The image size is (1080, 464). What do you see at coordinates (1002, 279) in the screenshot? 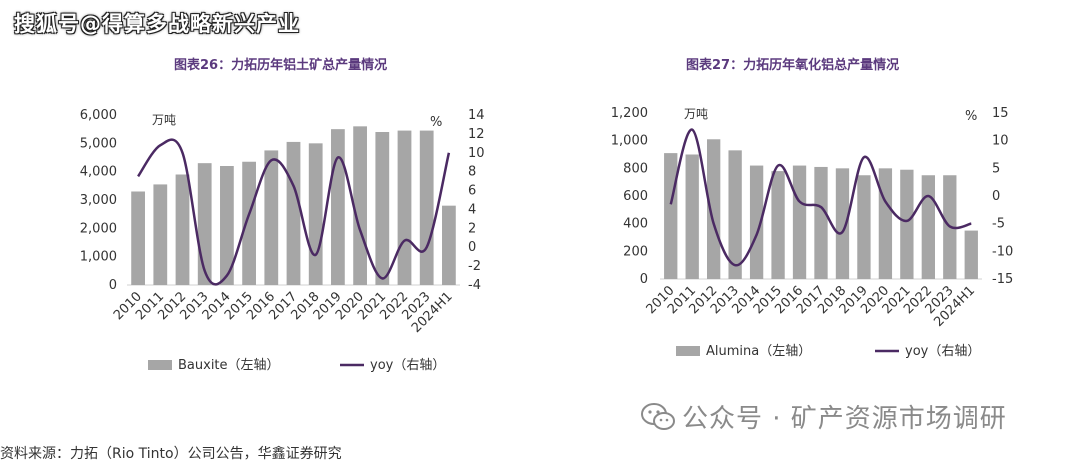
I see `alumina-right-tick-label: -15` at bounding box center [1002, 279].